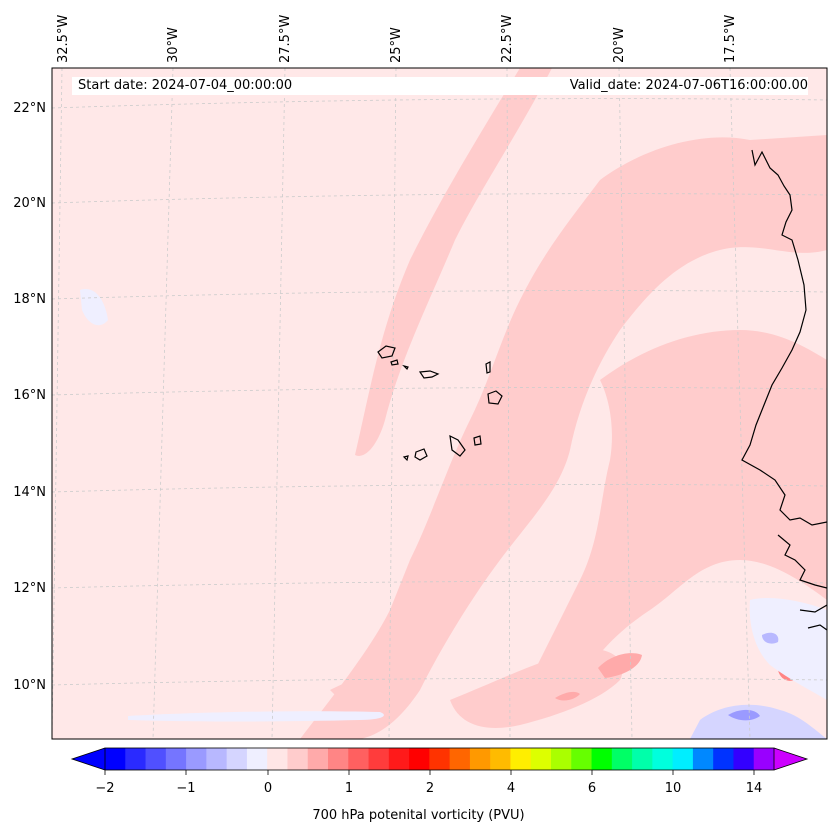 The width and height of the screenshot is (837, 836). Describe the element at coordinates (620, 665) in the screenshot. I see `pv-patch-red` at that location.